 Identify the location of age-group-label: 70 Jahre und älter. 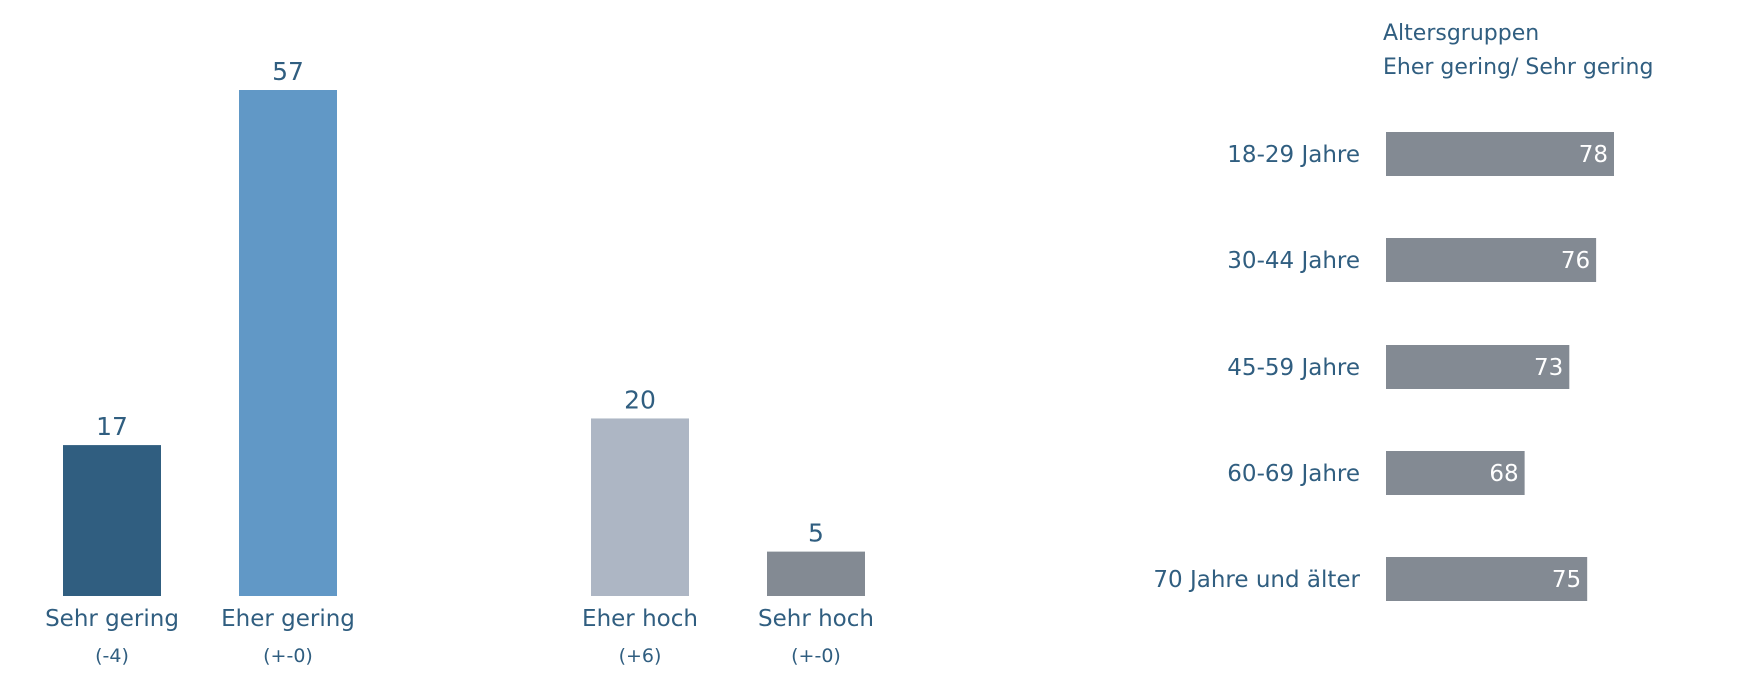
(1256, 580).